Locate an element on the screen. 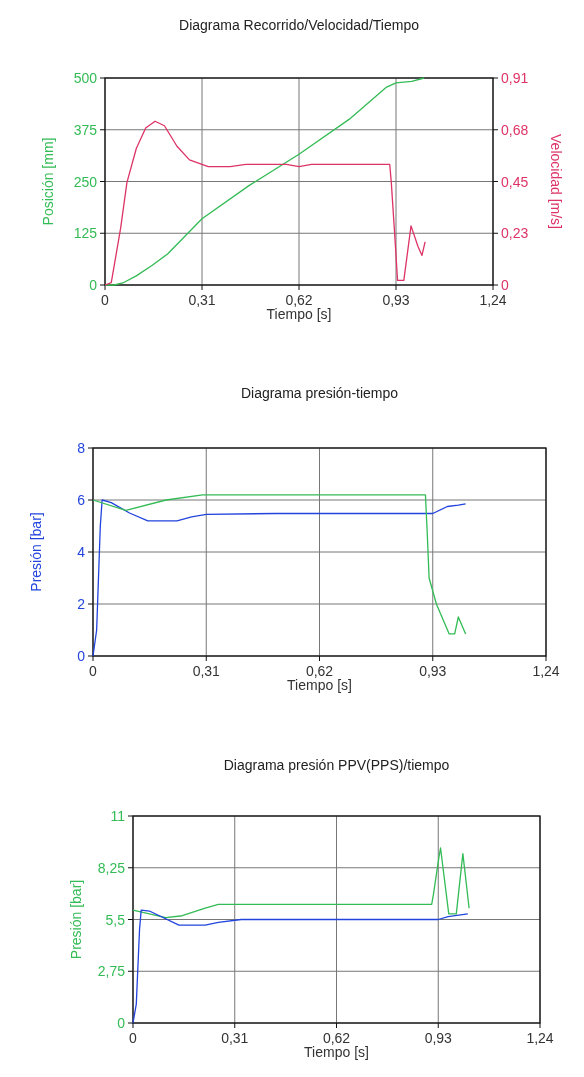  chart-title: Diagrama presión-tiempo is located at coordinates (319, 393).